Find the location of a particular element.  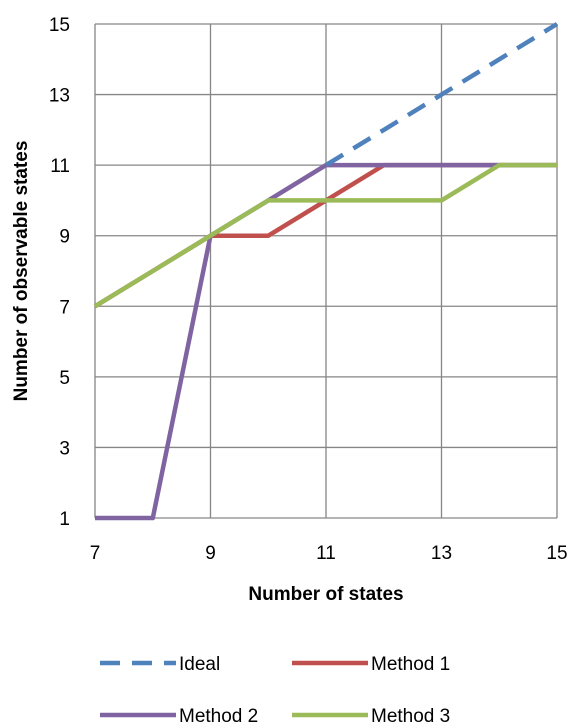

x-axis-ticks: 7 9 11 13 15 is located at coordinates (329, 553).